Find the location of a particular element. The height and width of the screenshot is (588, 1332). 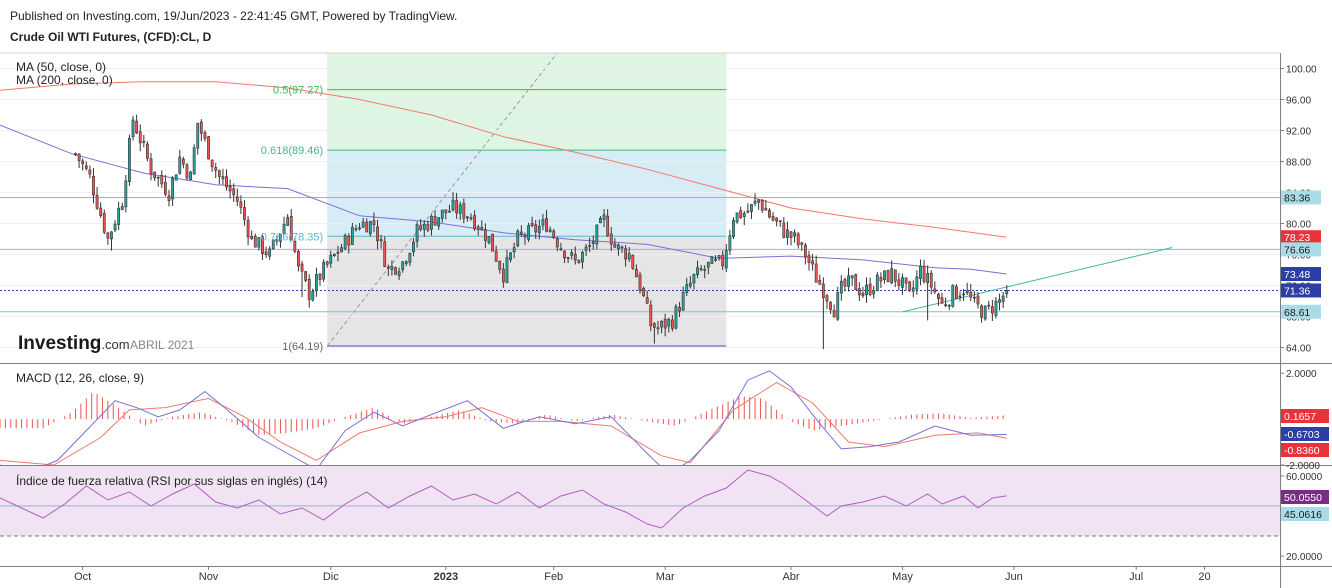

price-axis-label: 88.00 is located at coordinates (1298, 163).